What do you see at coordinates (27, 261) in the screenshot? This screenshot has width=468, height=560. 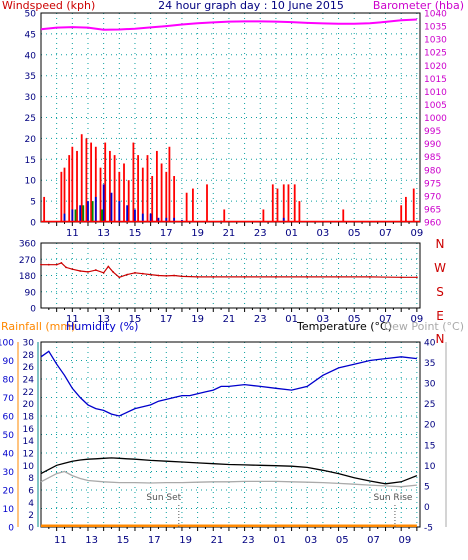 I see `y-tick-label-direction: 270` at bounding box center [27, 261].